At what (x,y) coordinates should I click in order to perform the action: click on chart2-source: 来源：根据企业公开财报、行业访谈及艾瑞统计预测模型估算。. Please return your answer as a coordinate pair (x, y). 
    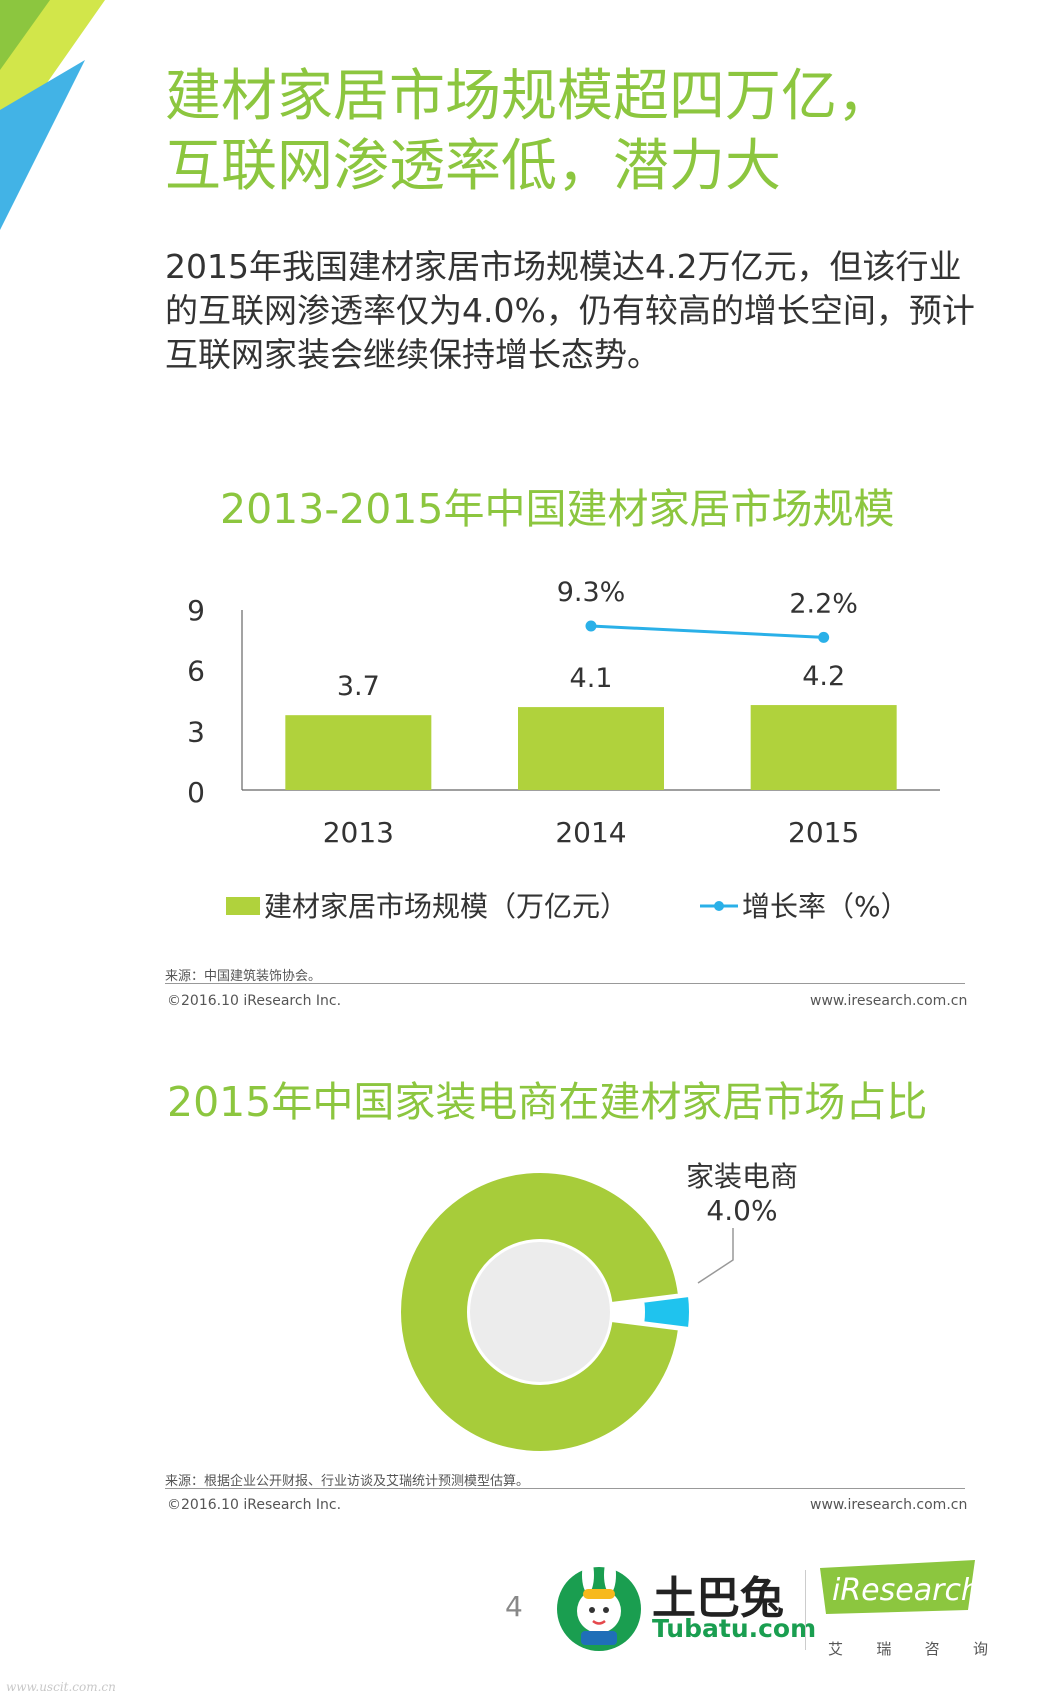
    Looking at the image, I should click on (347, 1481).